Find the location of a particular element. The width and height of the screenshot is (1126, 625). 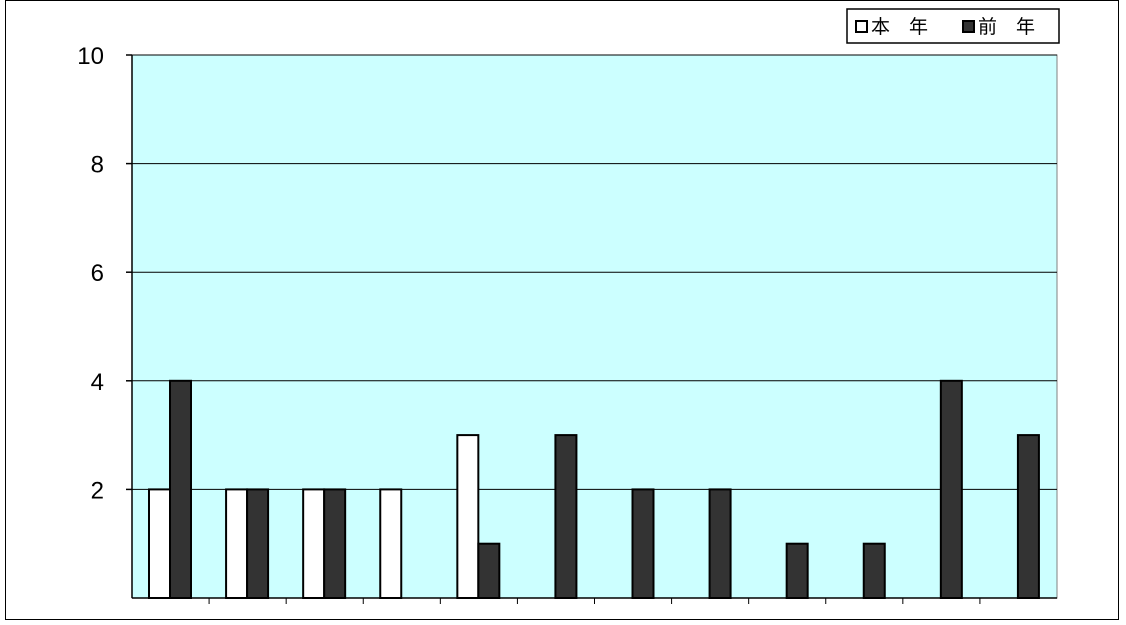

legend: 本 年 前 年 is located at coordinates (953, 26).